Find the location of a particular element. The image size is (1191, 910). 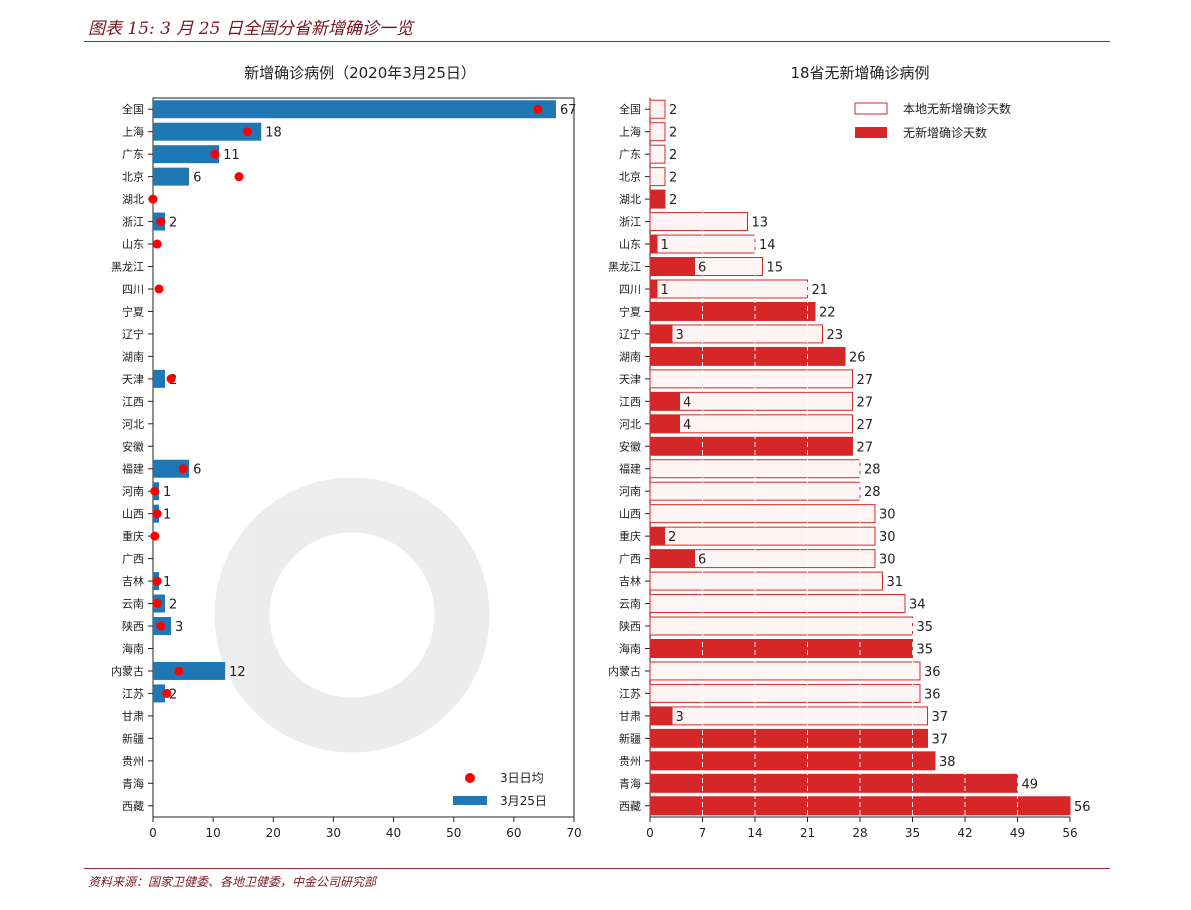

y-tick-label-left: 重庆 is located at coordinates (133, 536).